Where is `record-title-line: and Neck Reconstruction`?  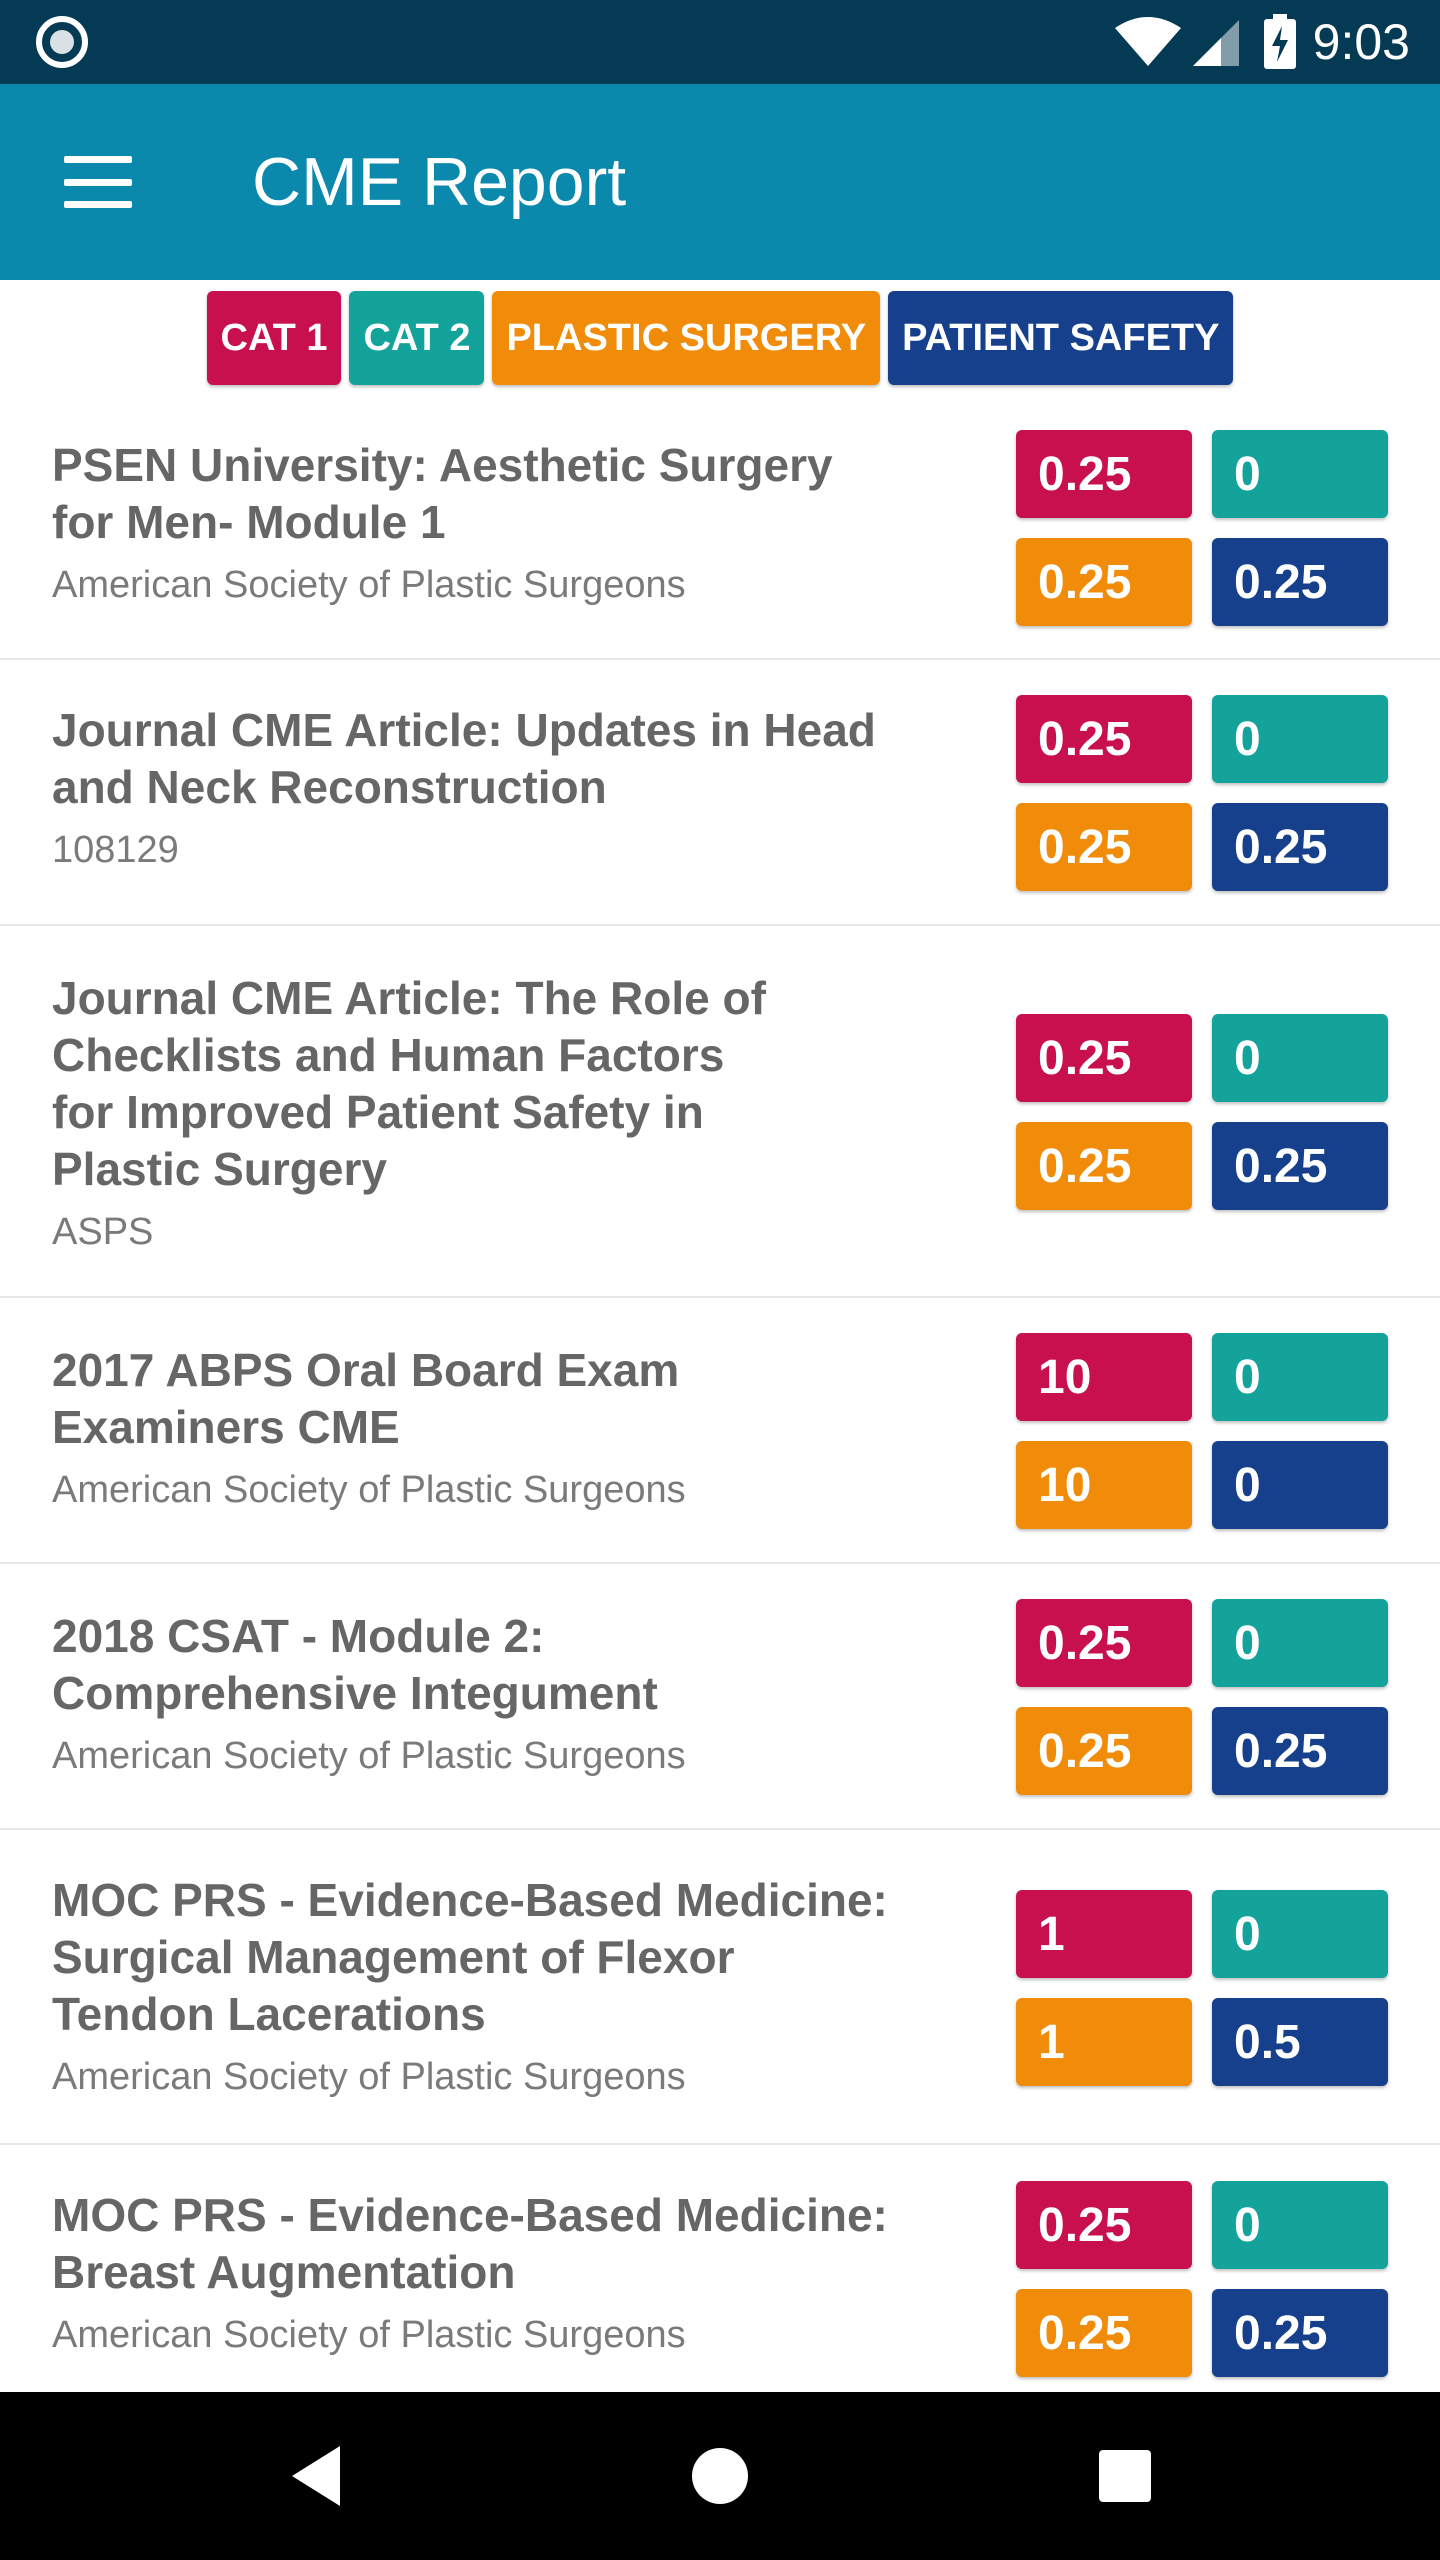
record-title-line: and Neck Reconstruction is located at coordinates (329, 787).